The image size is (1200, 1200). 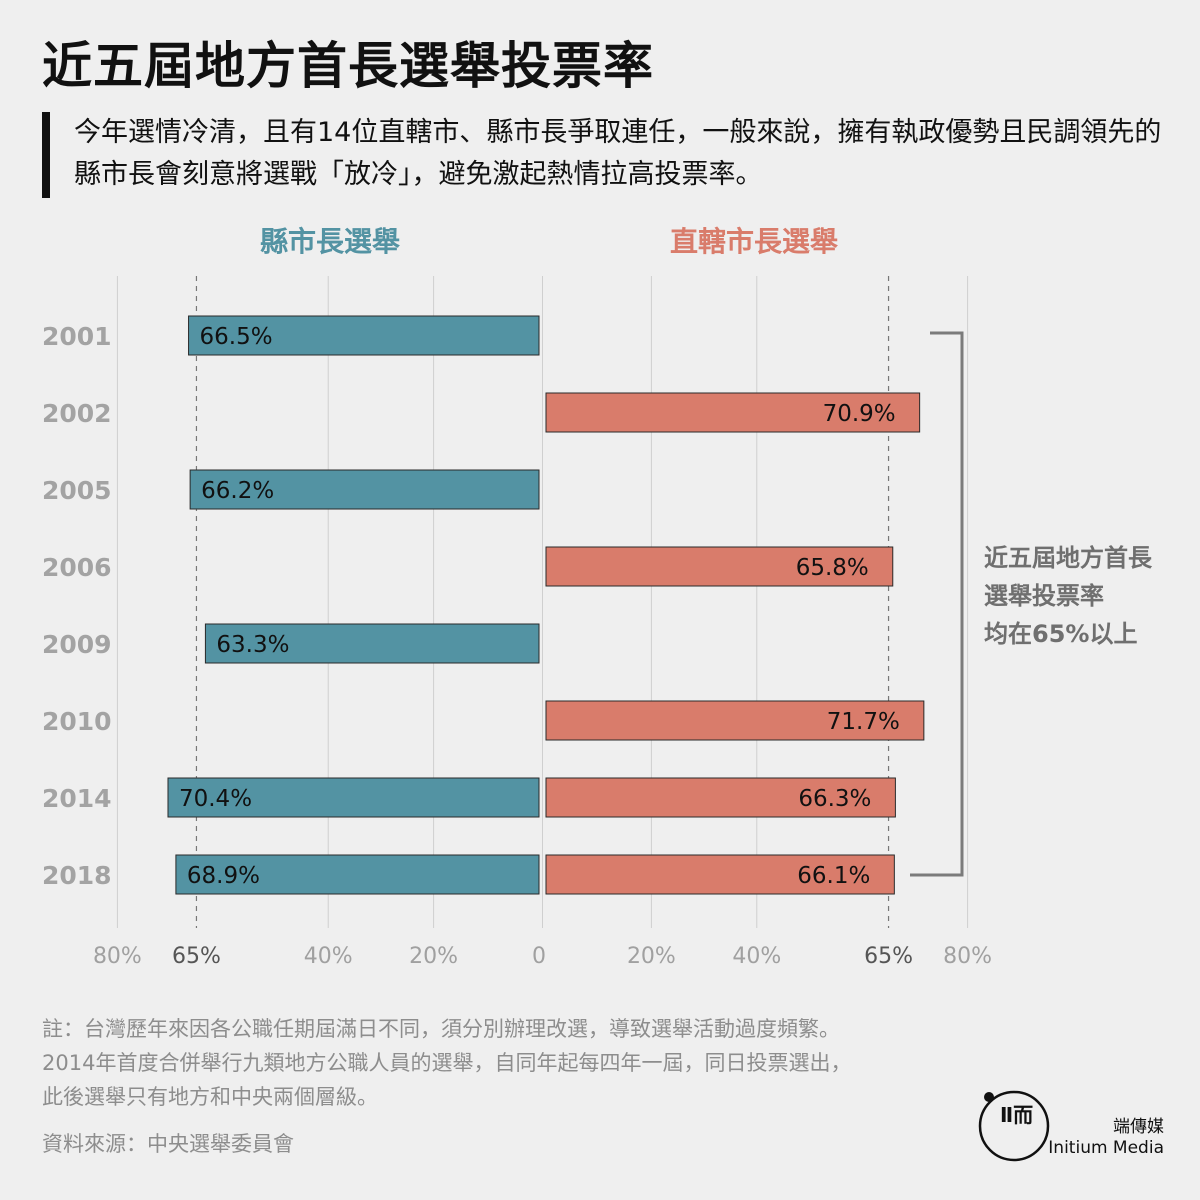 I want to click on legend-county: 縣市長選舉, so click(x=330, y=241).